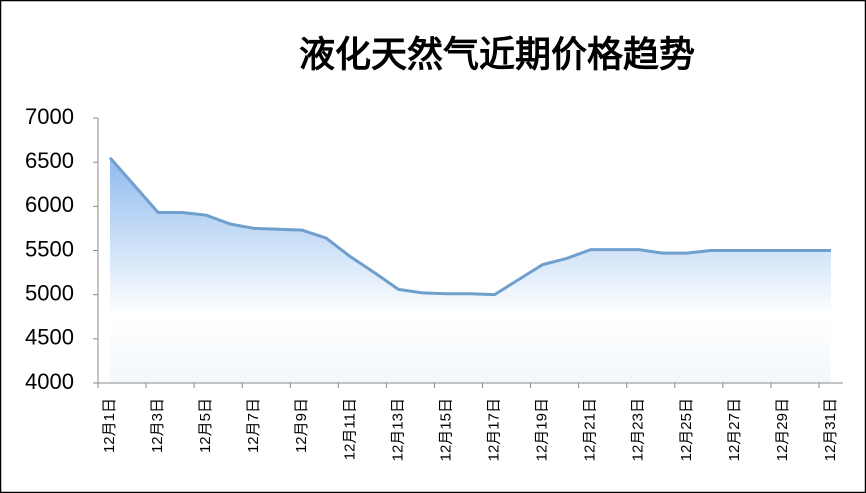  I want to click on x-tick-label: 12月9日, so click(301, 425).